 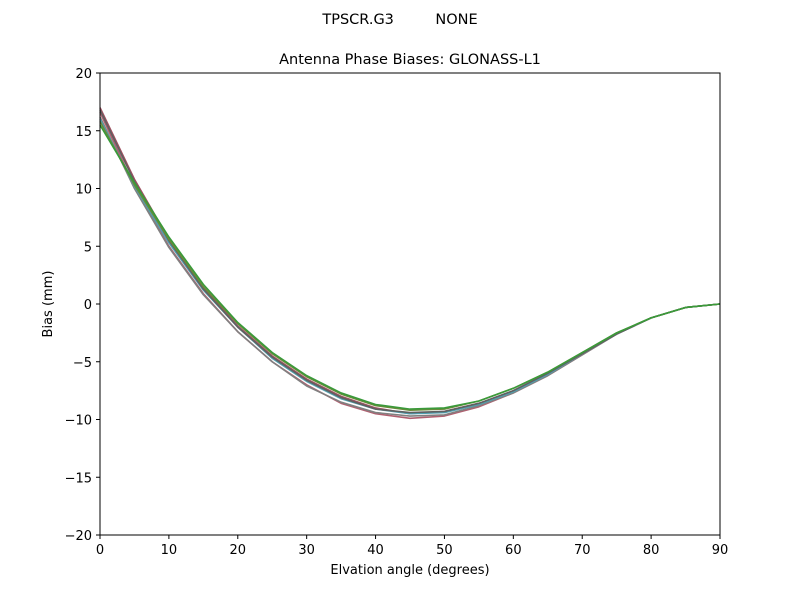 What do you see at coordinates (444, 550) in the screenshot?
I see `x-tick-label: 50` at bounding box center [444, 550].